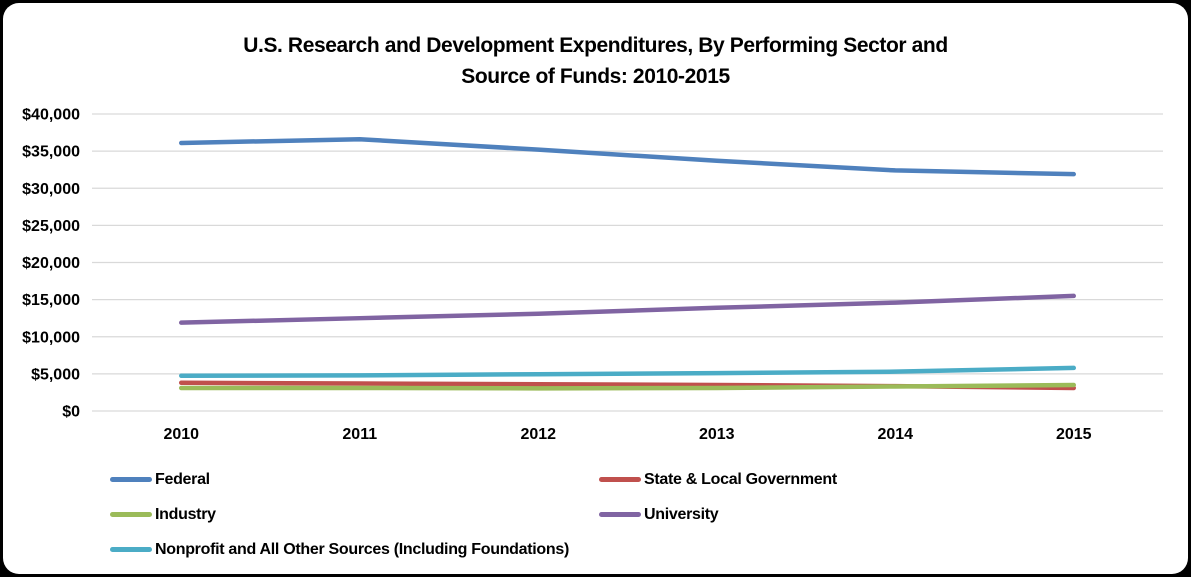  What do you see at coordinates (538, 434) in the screenshot?
I see `x-tick-label-2012: 2012` at bounding box center [538, 434].